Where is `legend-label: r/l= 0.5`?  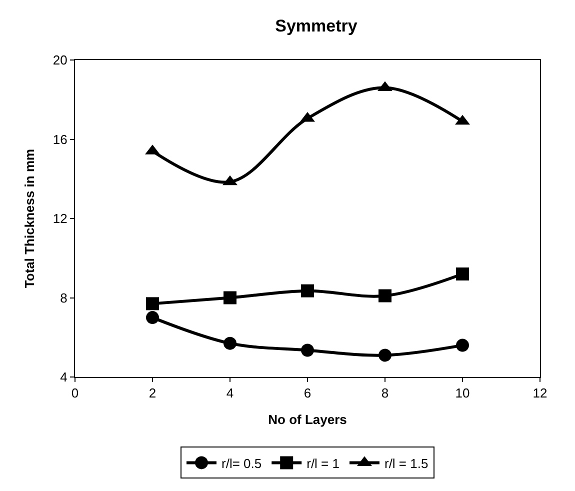 legend-label: r/l= 0.5 is located at coordinates (242, 463).